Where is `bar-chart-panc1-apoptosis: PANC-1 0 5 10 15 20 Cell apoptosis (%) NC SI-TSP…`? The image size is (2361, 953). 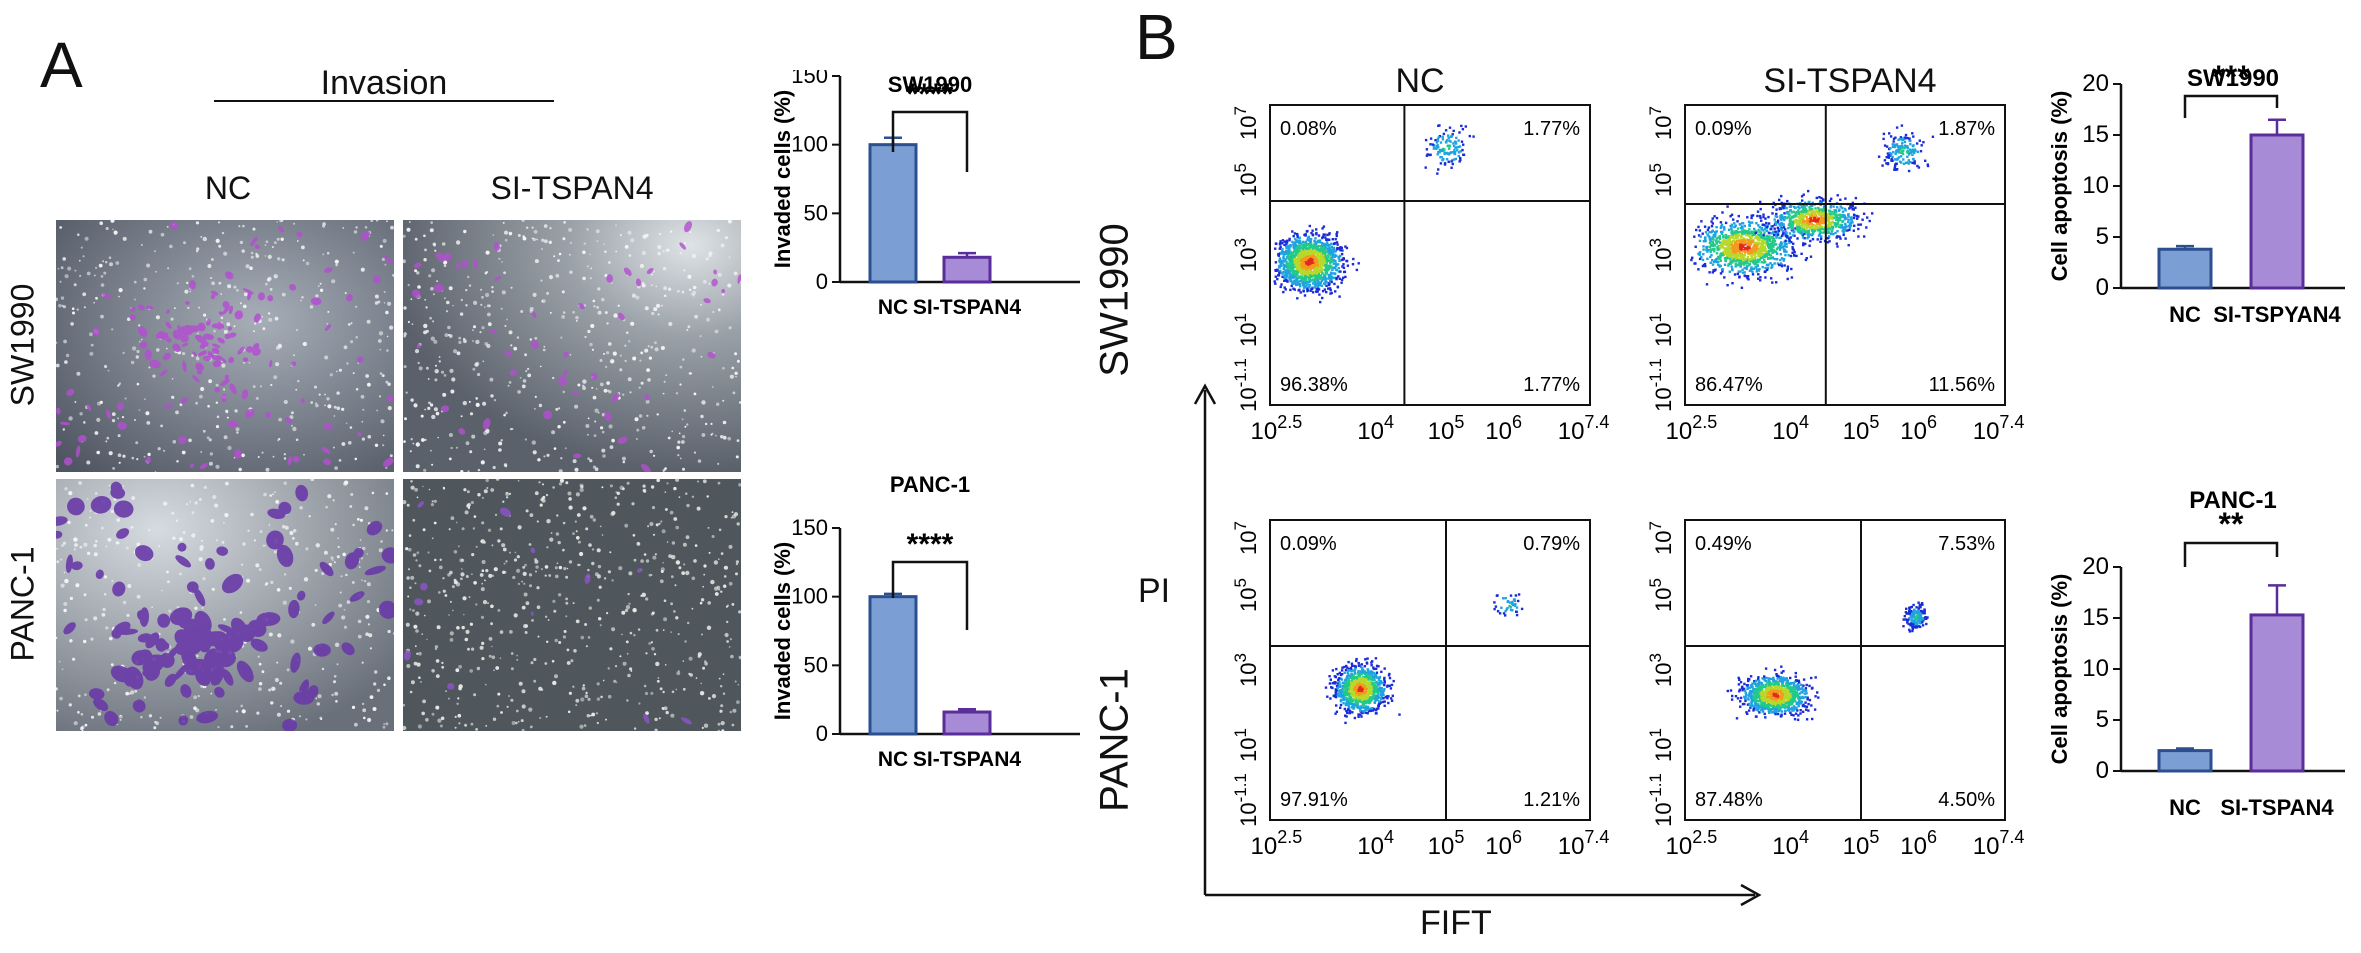
bar-chart-panc1-apoptosis: PANC-1 0 5 10 15 20 Cell apoptosis (%) NC SI-TSP… is located at coordinates (2196, 653).